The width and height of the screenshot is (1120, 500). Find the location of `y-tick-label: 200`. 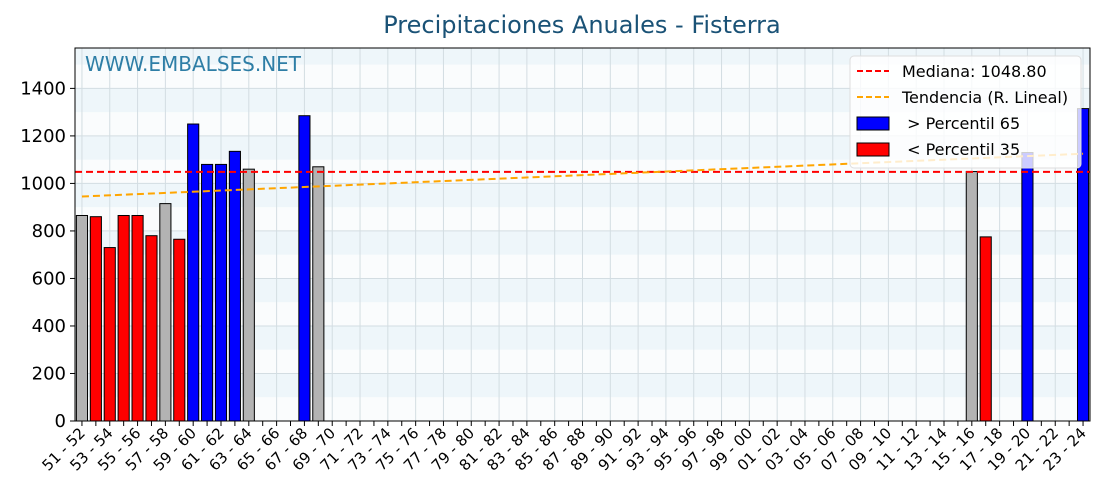

y-tick-label: 200 is located at coordinates (49, 373).